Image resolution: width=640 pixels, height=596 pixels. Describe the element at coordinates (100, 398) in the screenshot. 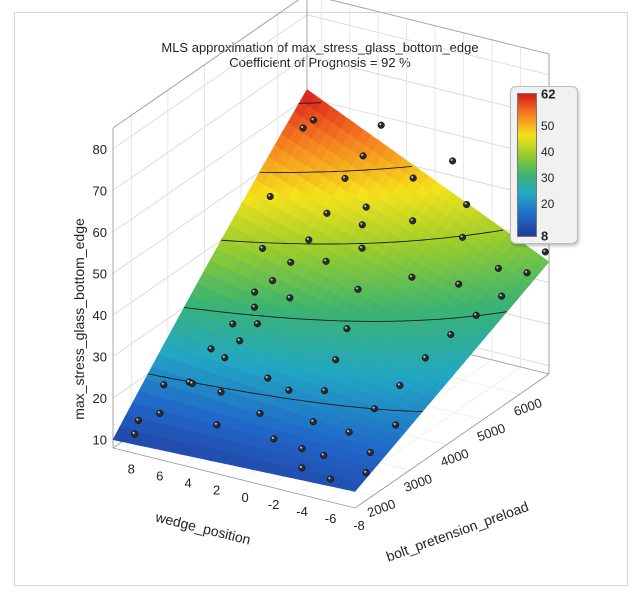

I see `z-tick-label: 20` at that location.